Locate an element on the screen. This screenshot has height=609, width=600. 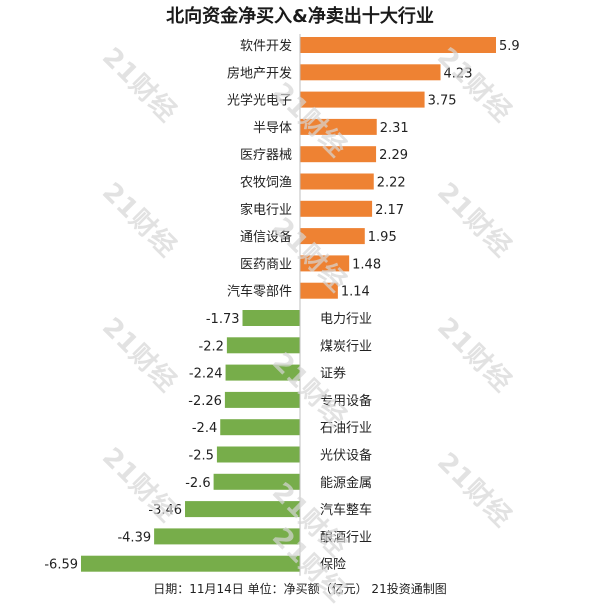
category-label: 房地产开发 is located at coordinates (259, 73).